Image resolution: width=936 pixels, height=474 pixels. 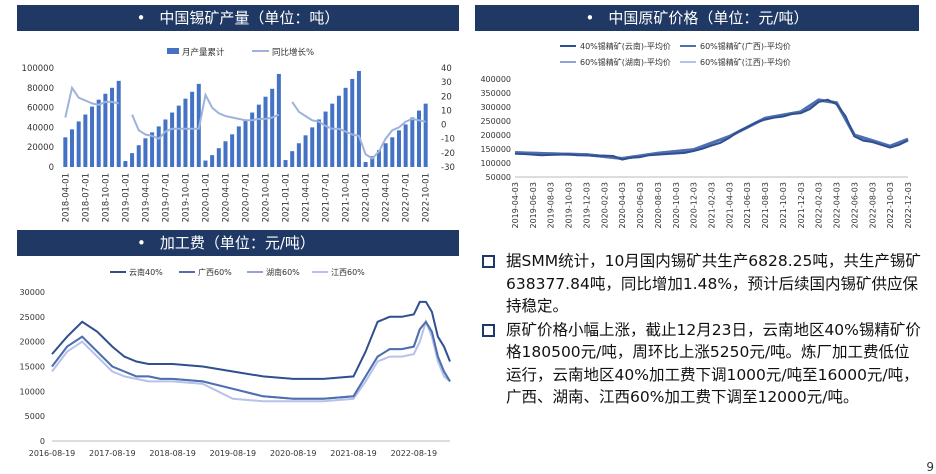 I want to click on x-tick-label: 2019-07-01, so click(x=166, y=197).